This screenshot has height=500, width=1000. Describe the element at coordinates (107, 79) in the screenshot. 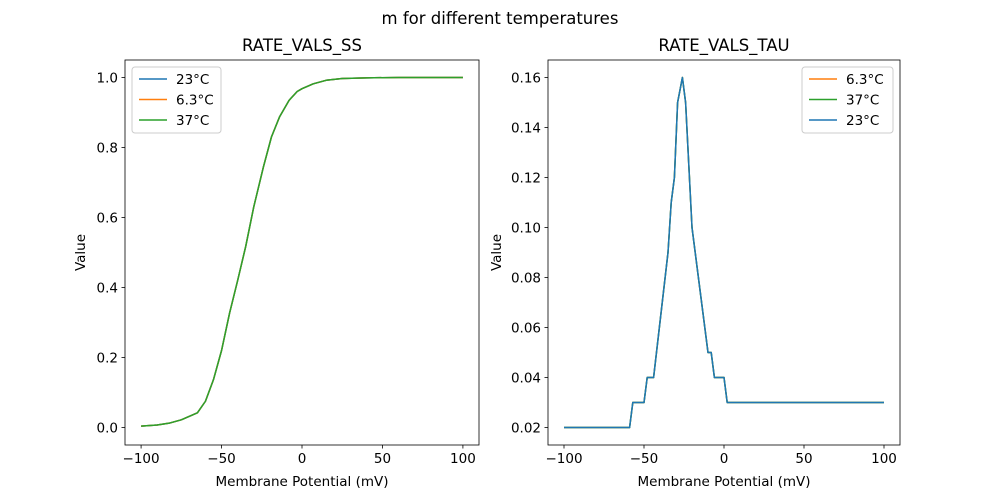

I see `y-tick-label: 1.0` at that location.